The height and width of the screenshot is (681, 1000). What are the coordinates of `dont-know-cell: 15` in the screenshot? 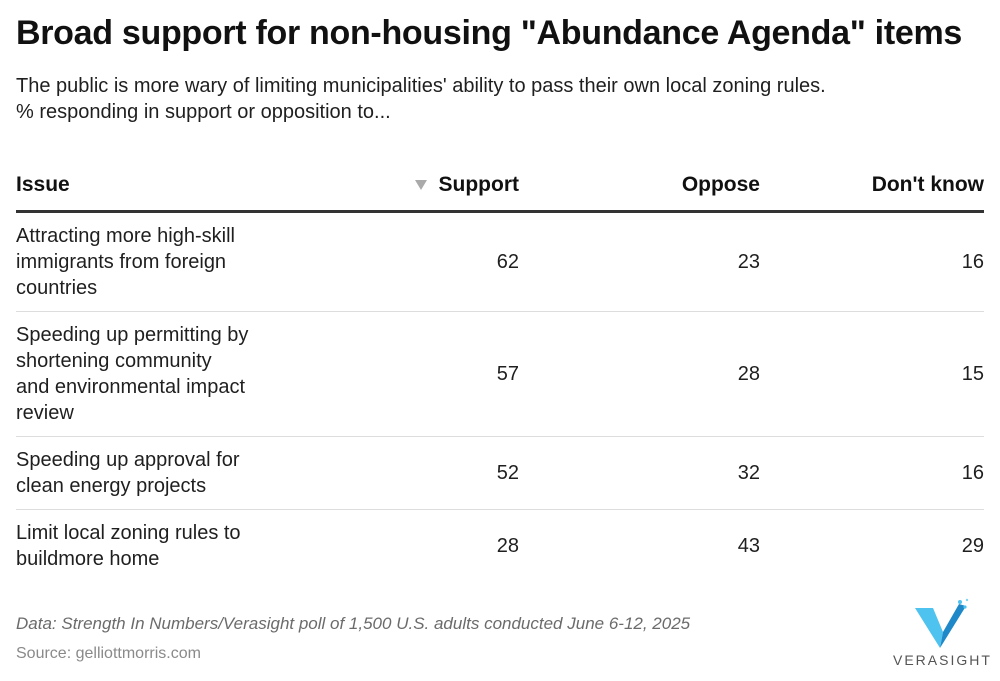 It's located at (872, 374).